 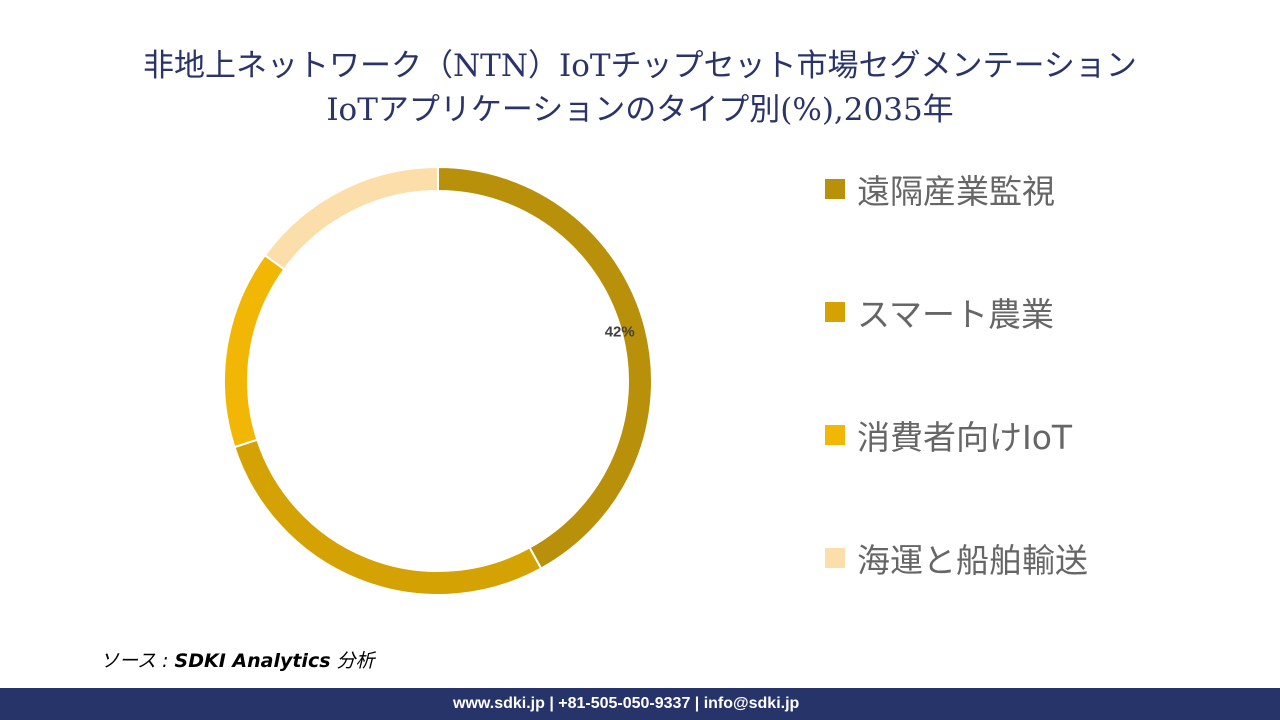 I want to click on source-prefix: ソース :, so click(x=137, y=661).